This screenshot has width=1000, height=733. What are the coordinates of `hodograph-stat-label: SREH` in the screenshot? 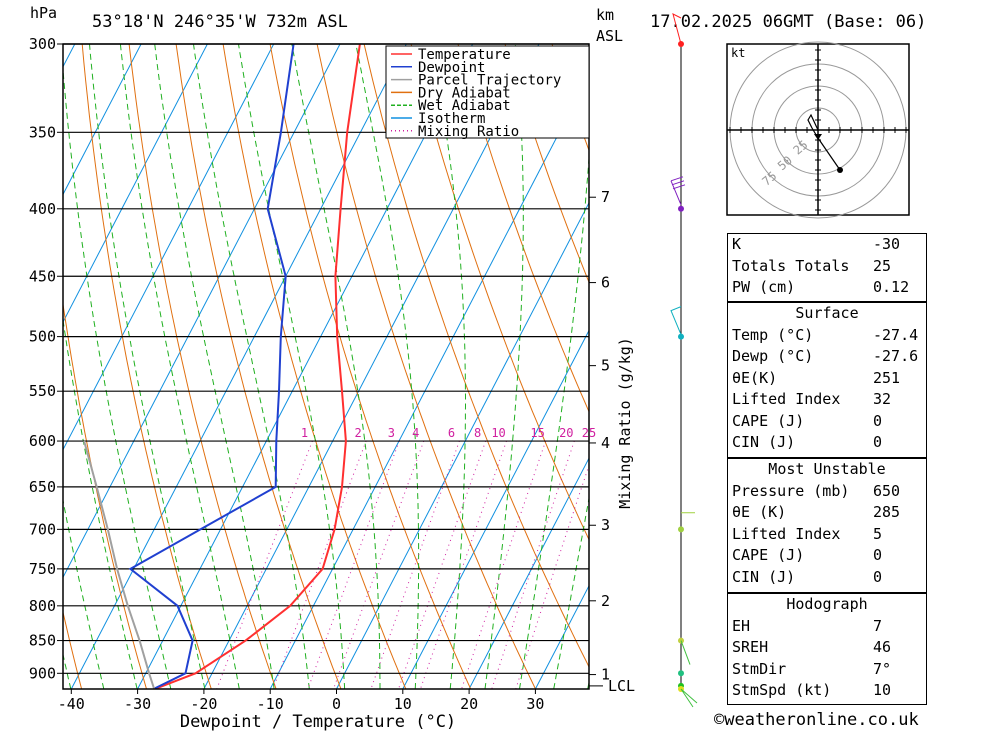 It's located at (750, 647).